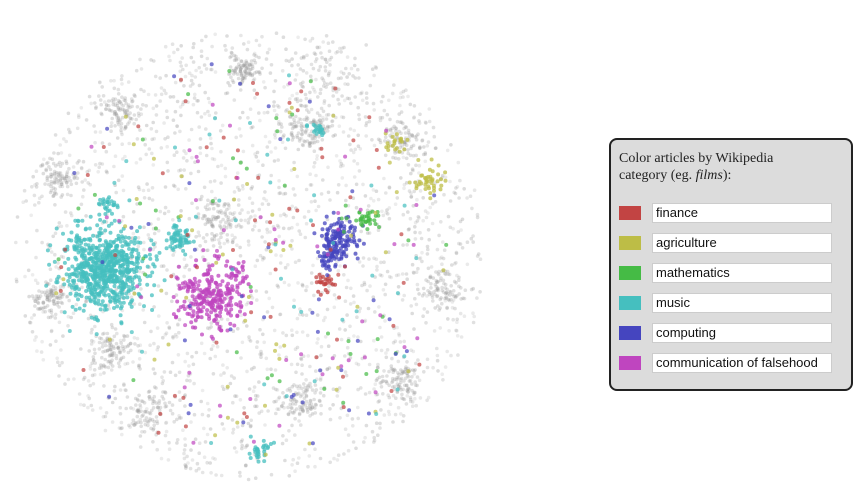 The image size is (864, 497). Describe the element at coordinates (742, 243) in the screenshot. I see `category-input: agriculture` at that location.